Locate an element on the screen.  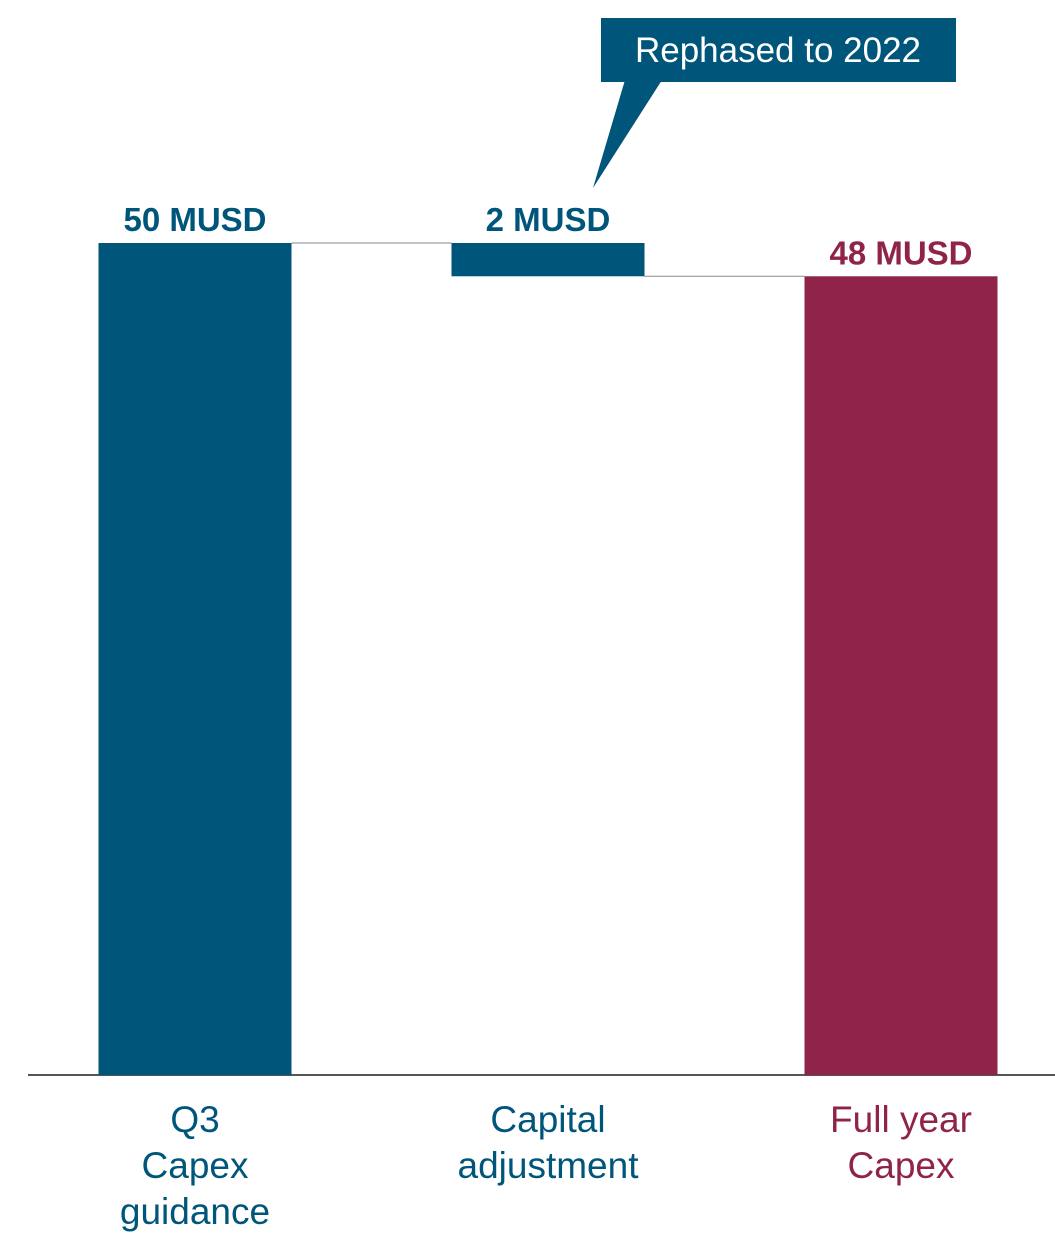
x-tick-label-line: adjustment is located at coordinates (549, 1165).